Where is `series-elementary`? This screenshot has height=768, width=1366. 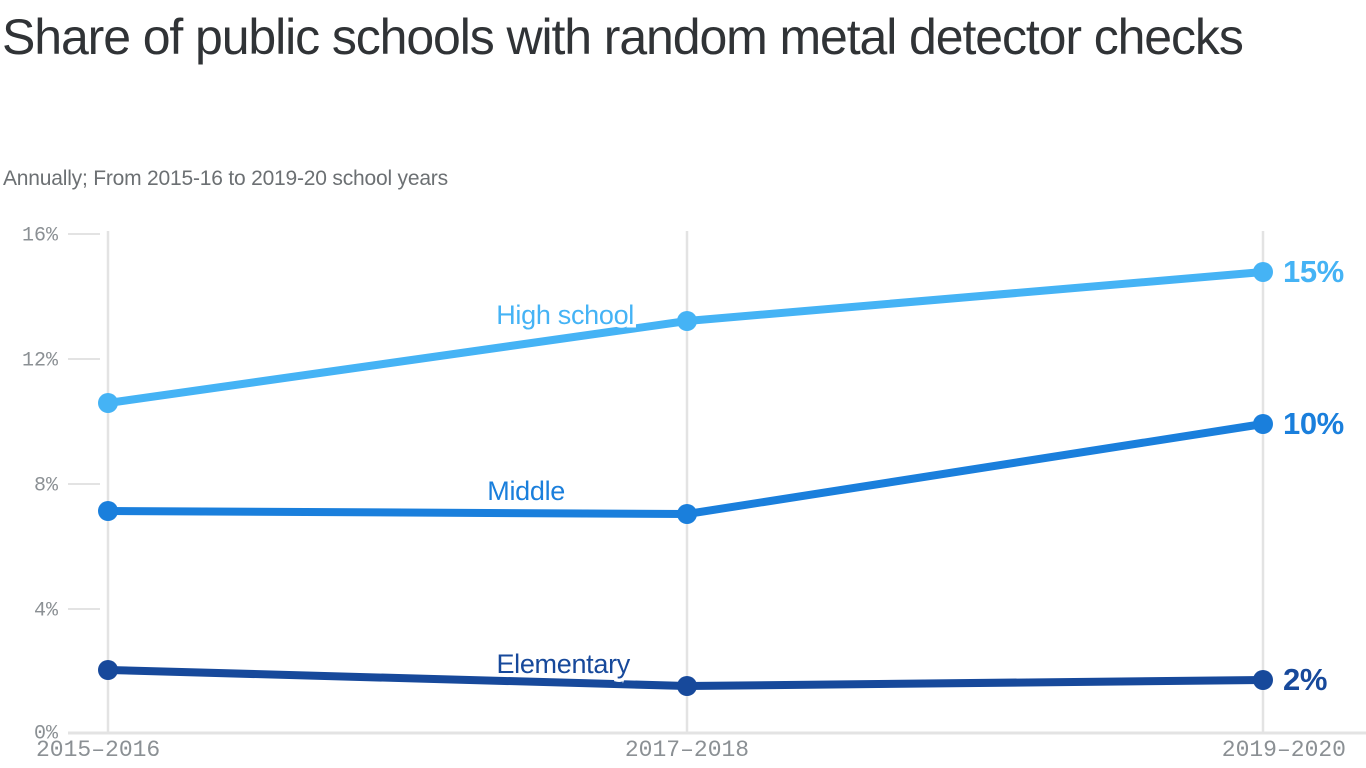 series-elementary is located at coordinates (685, 678).